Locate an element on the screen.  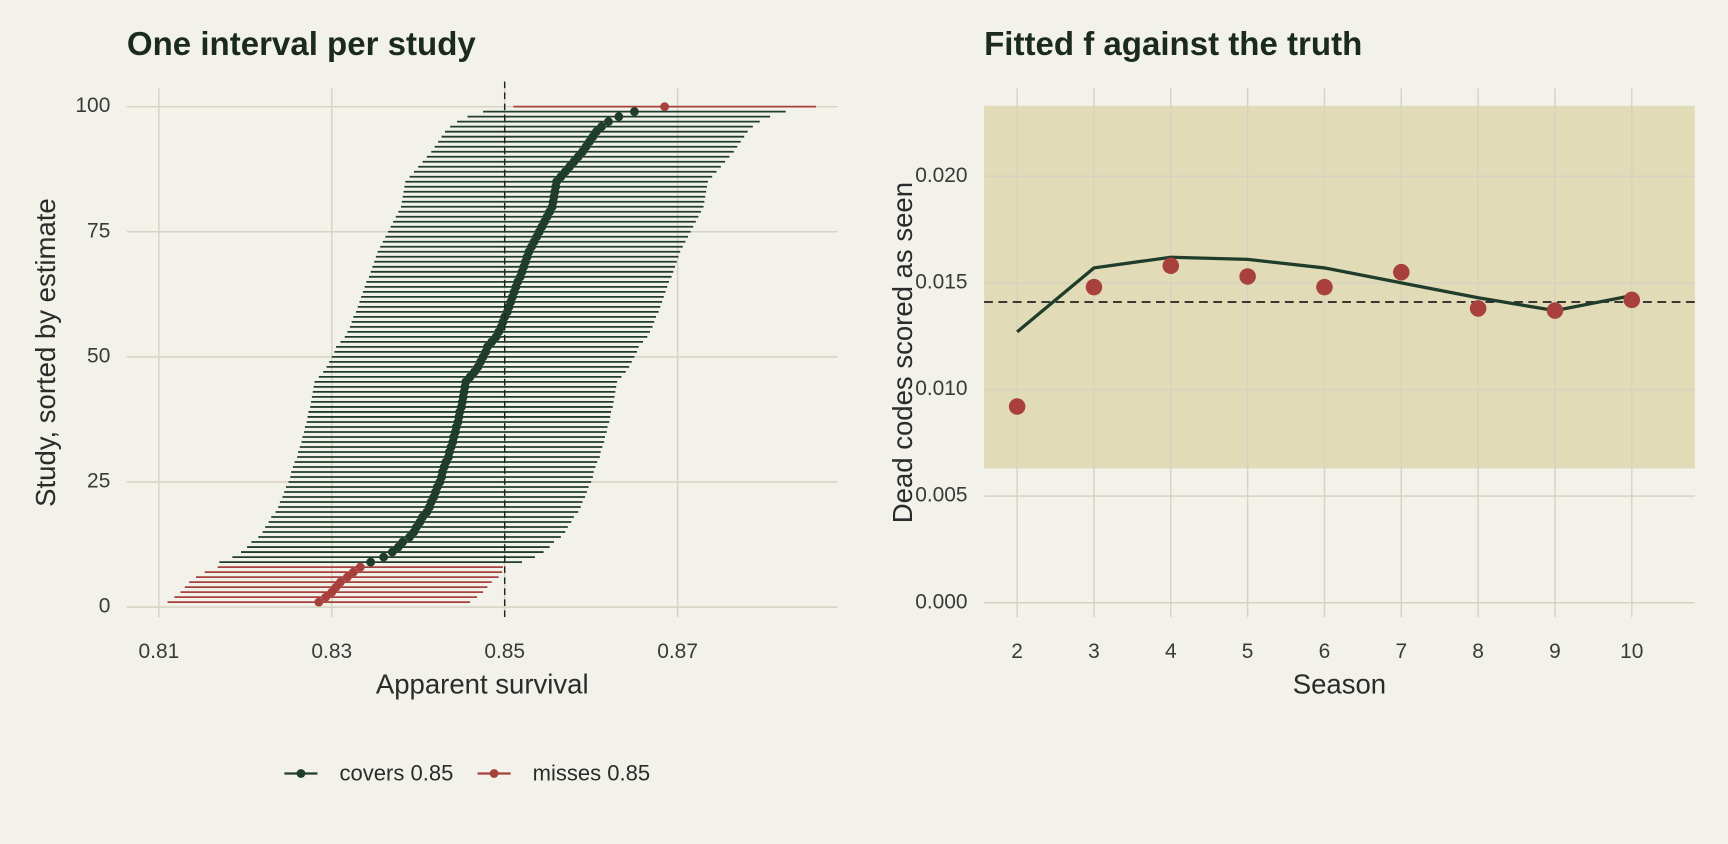
x-tick-label: 5 is located at coordinates (1248, 651).